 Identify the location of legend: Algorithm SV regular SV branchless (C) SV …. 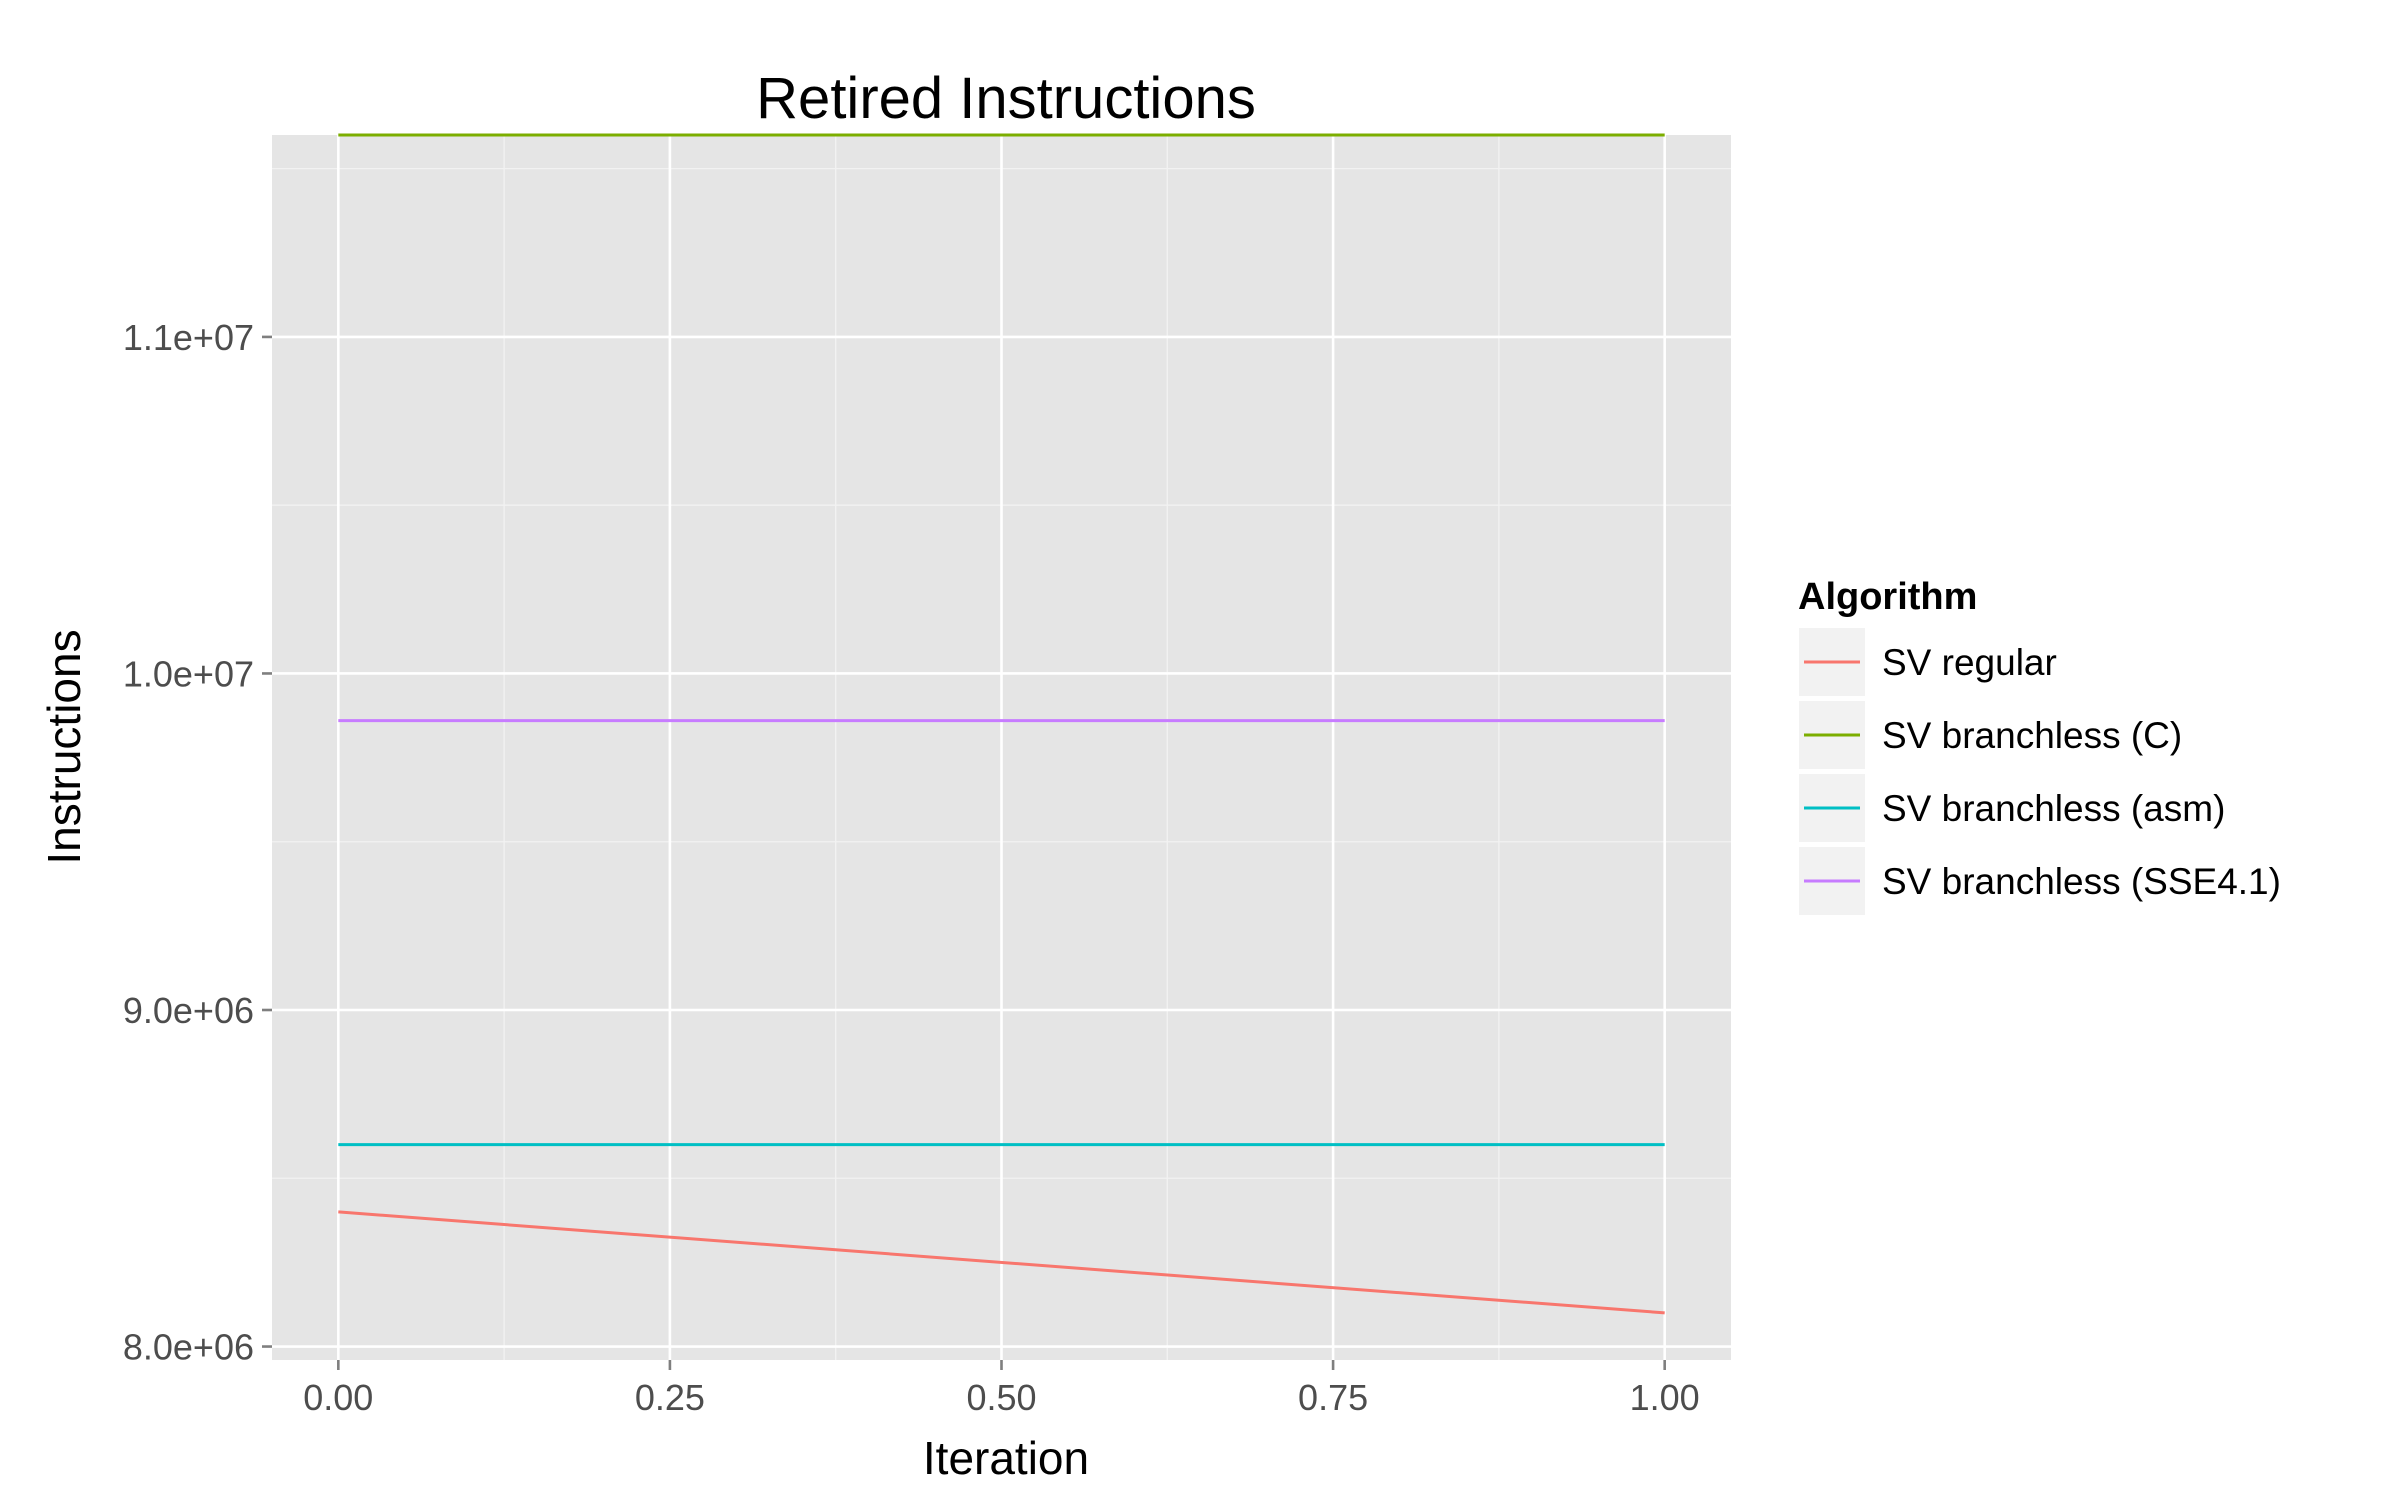
(2039, 746).